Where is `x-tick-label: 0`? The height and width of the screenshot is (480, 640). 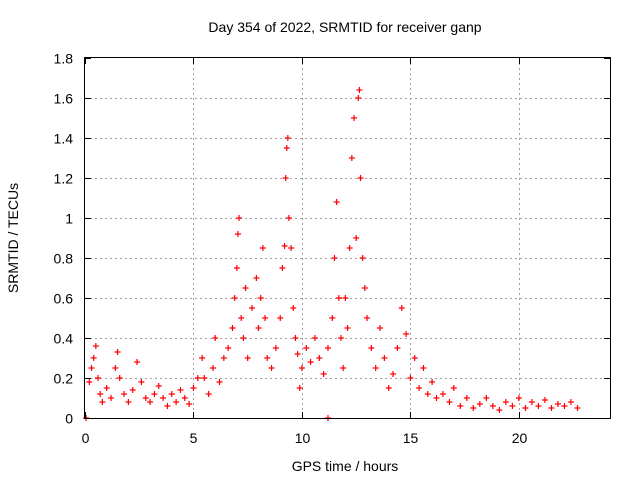
x-tick-label: 0 is located at coordinates (86, 438).